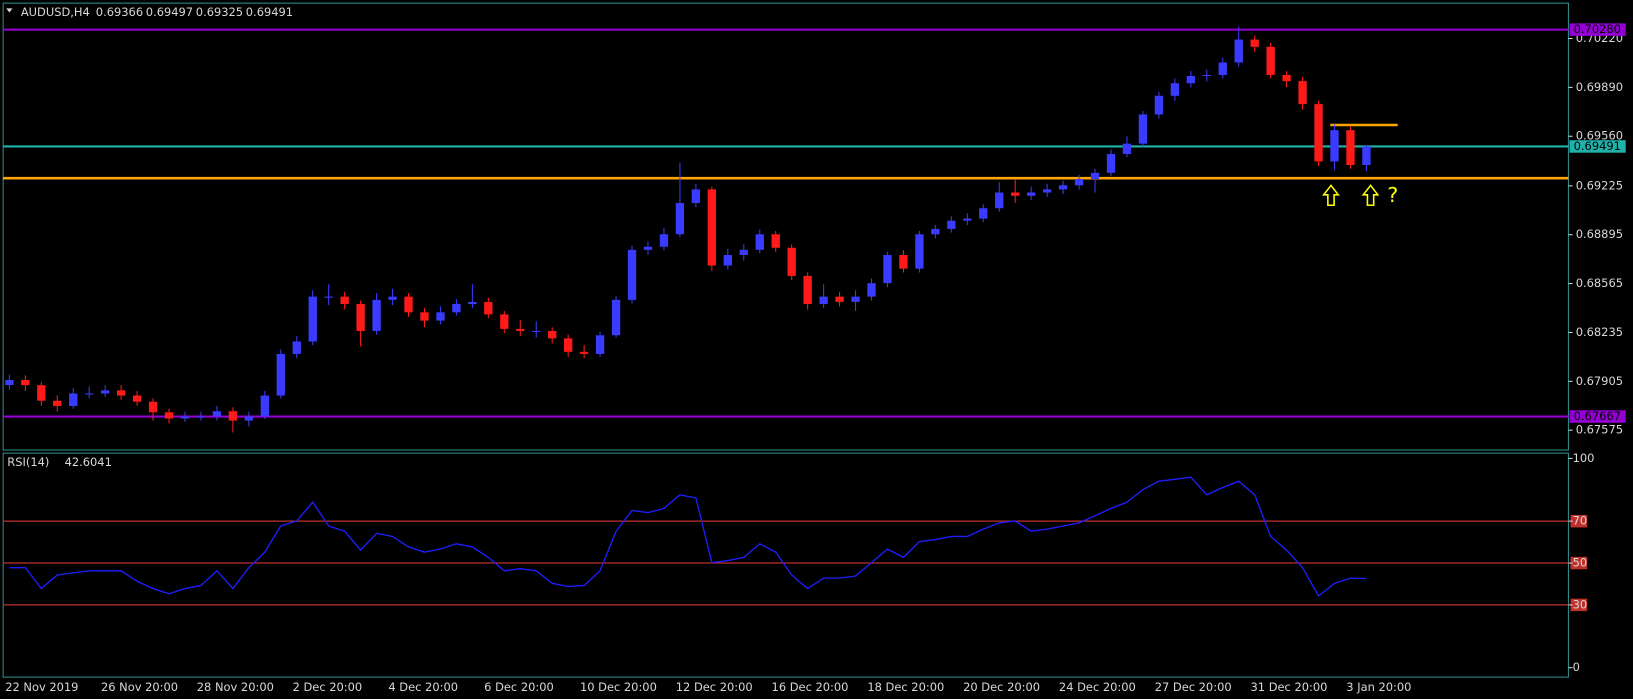 The height and width of the screenshot is (699, 1633). Describe the element at coordinates (1597, 416) in the screenshot. I see `price-label: 0.67667` at that location.